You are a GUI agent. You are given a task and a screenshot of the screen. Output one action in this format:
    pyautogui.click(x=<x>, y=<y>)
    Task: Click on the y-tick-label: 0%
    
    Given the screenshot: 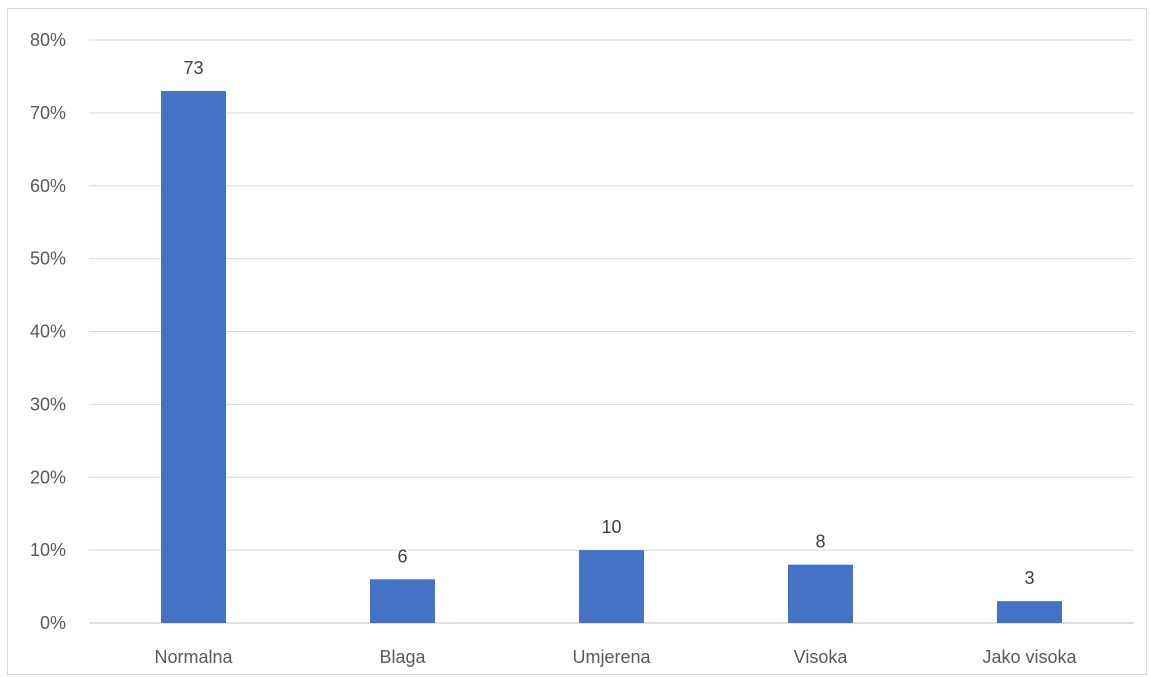 What is the action you would take?
    pyautogui.click(x=53, y=623)
    